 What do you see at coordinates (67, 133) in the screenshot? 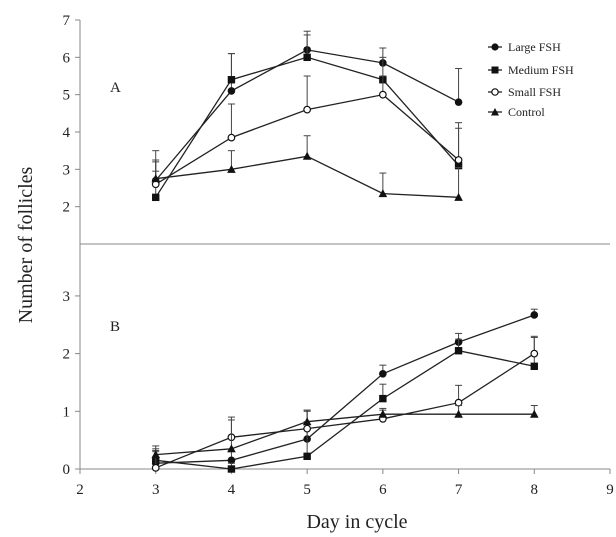
I see `panel-a-y-tick-label: 4` at bounding box center [67, 133].